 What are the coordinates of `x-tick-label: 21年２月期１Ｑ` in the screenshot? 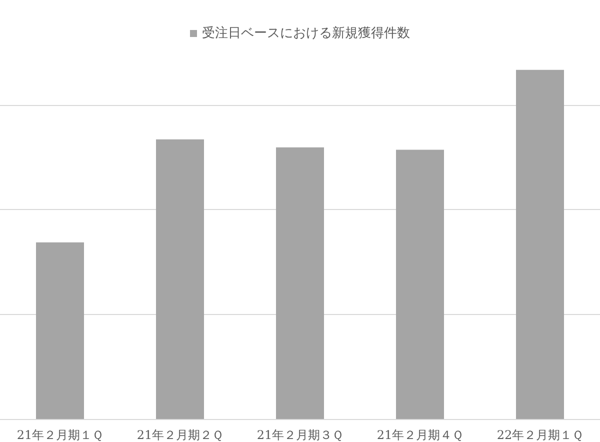 It's located at (60, 435).